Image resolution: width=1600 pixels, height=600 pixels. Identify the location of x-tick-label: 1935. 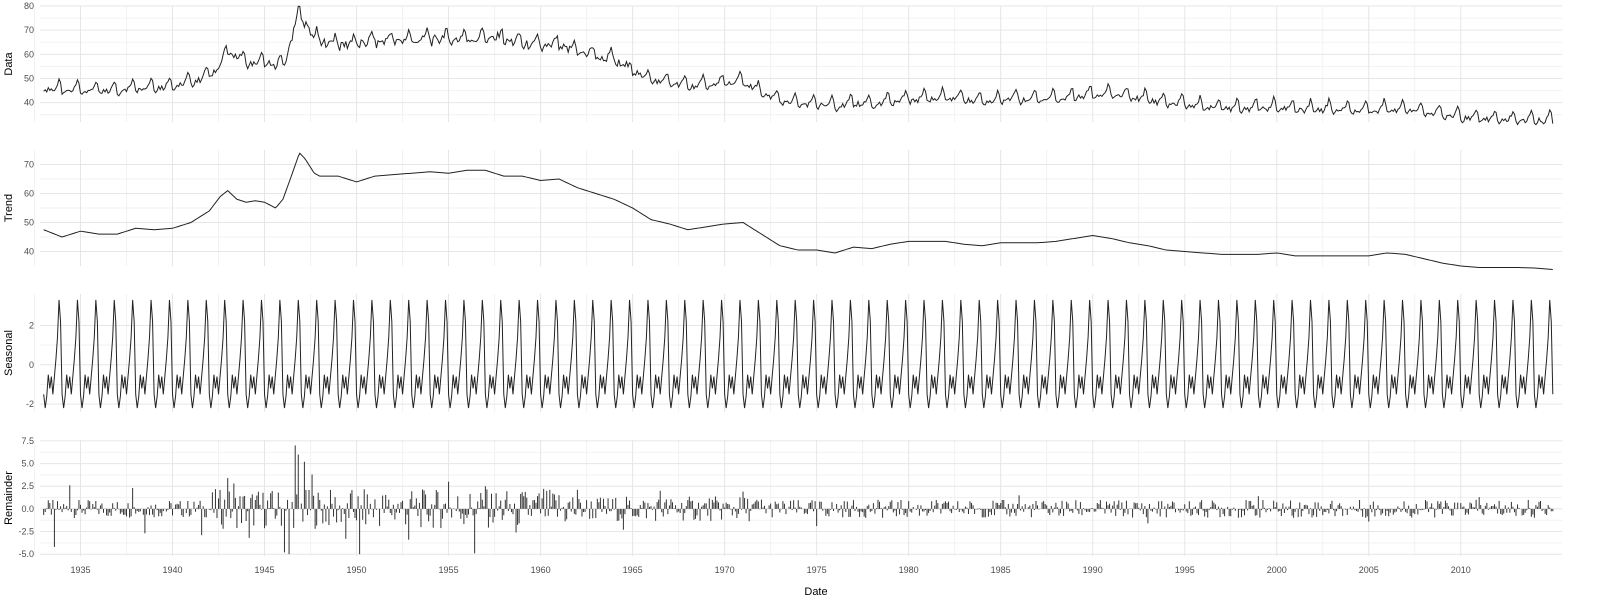
(80, 570).